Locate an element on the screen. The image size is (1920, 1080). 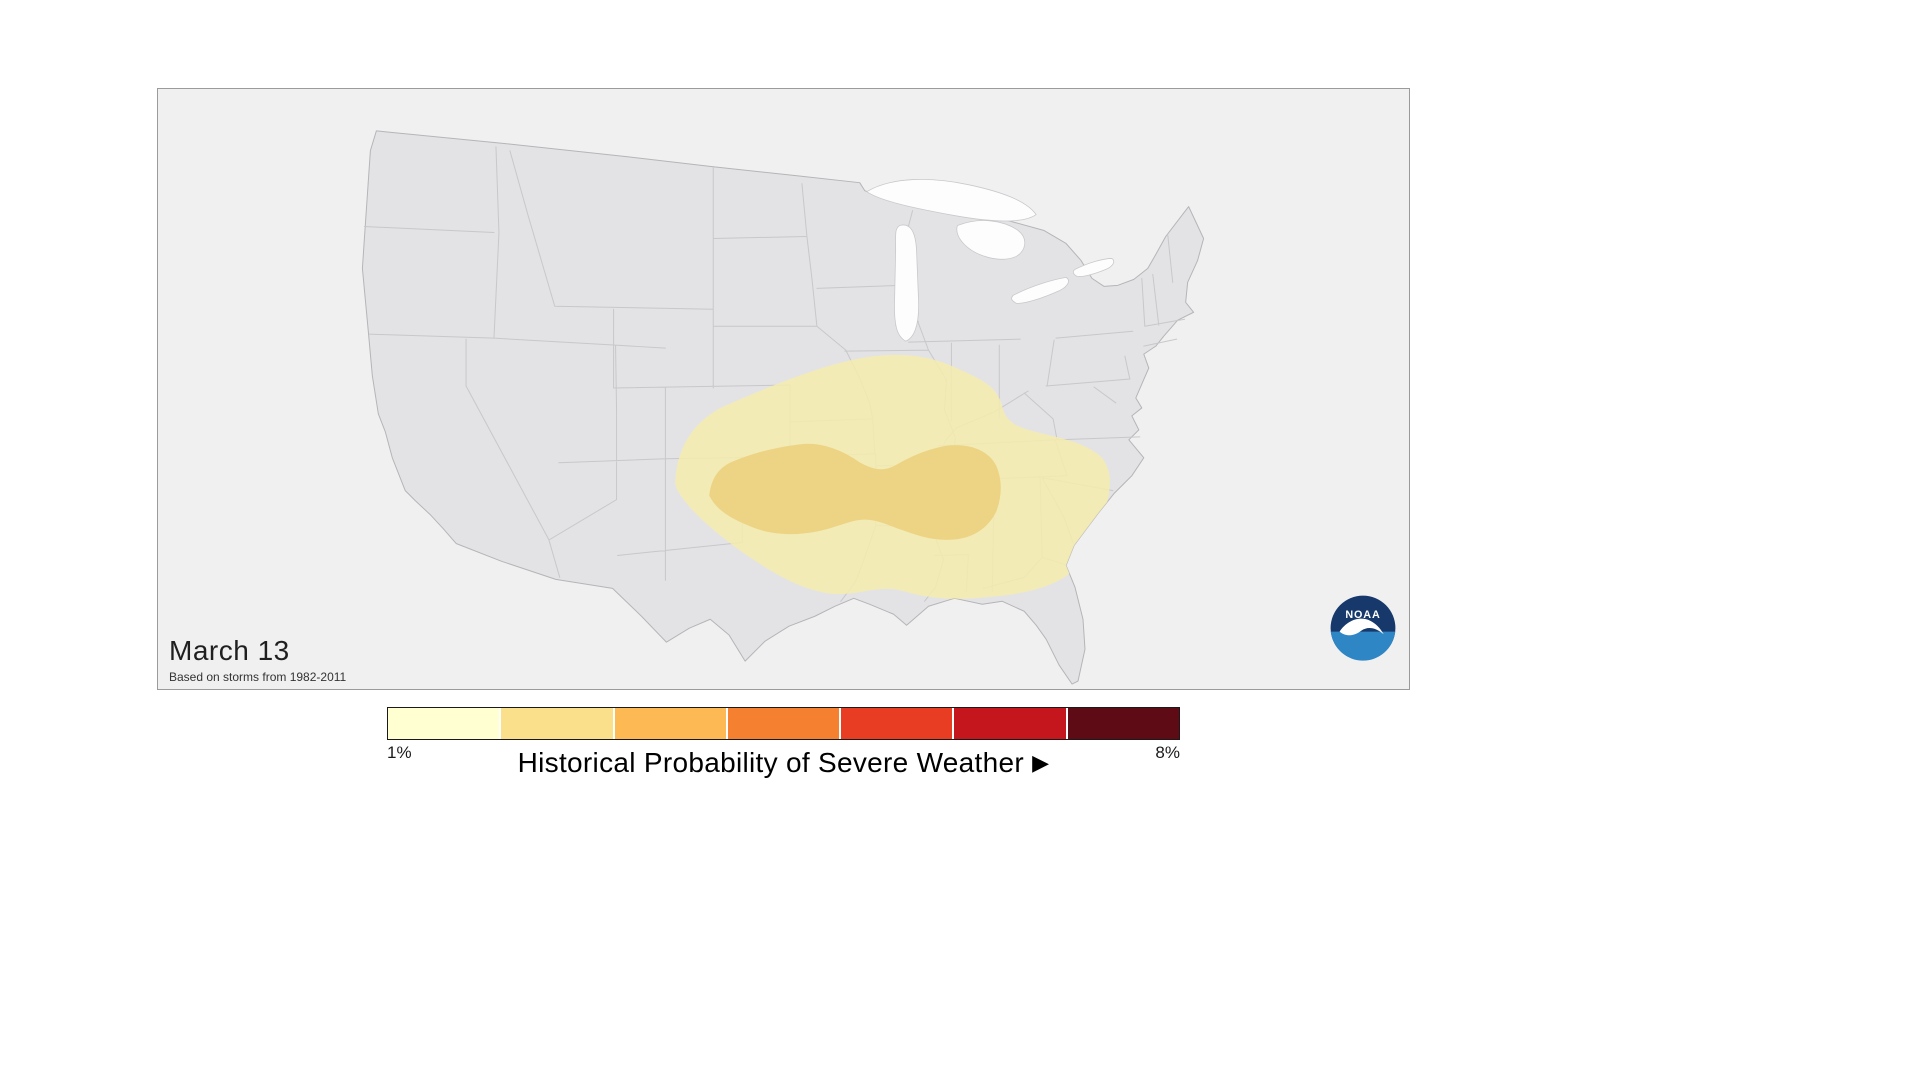
lake-huron is located at coordinates (991, 240).